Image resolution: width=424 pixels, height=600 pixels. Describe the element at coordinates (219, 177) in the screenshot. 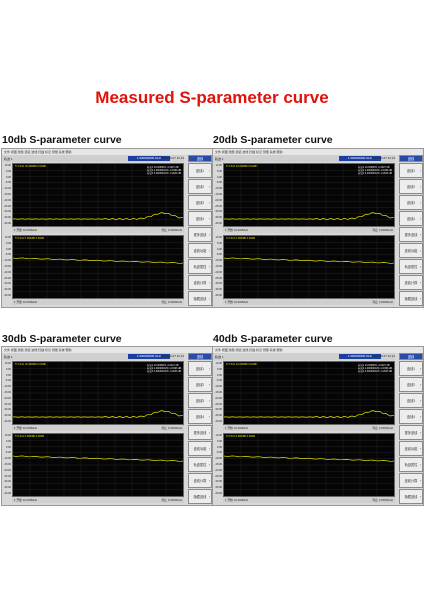

I see `y-tick-label: 0.00` at that location.